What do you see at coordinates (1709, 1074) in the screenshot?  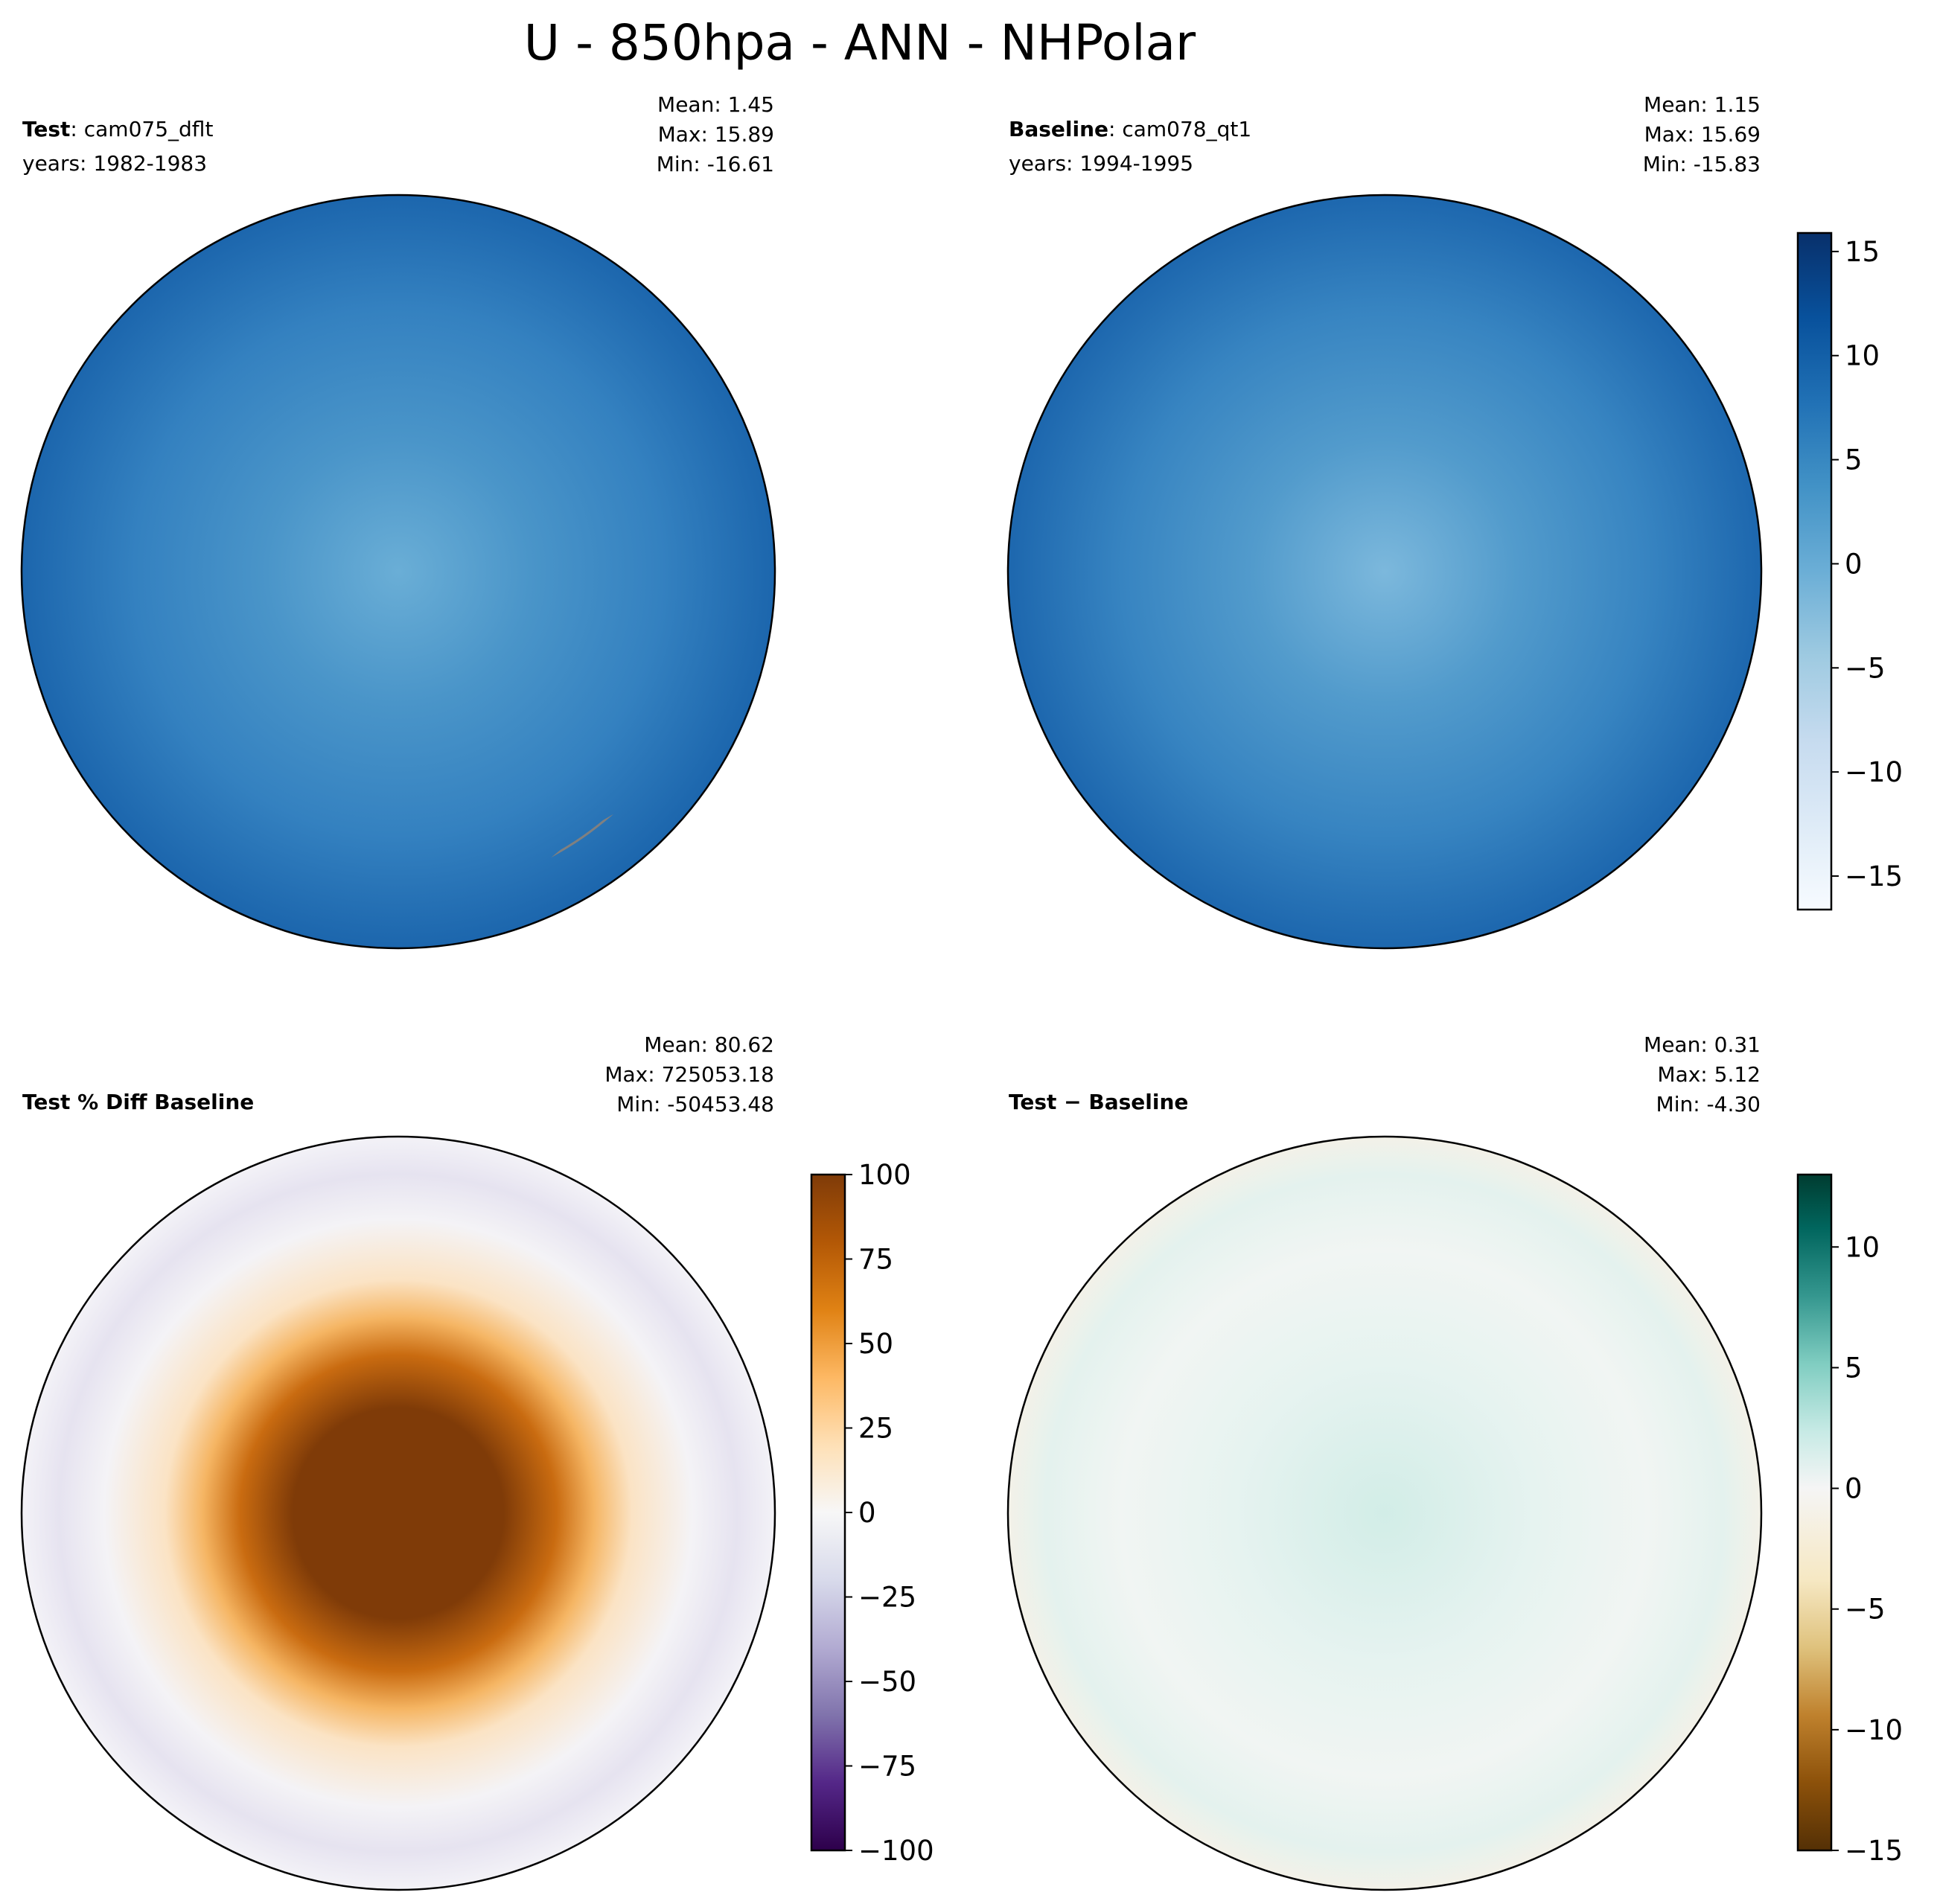 I see `panel-stat: Max: 5.12` at bounding box center [1709, 1074].